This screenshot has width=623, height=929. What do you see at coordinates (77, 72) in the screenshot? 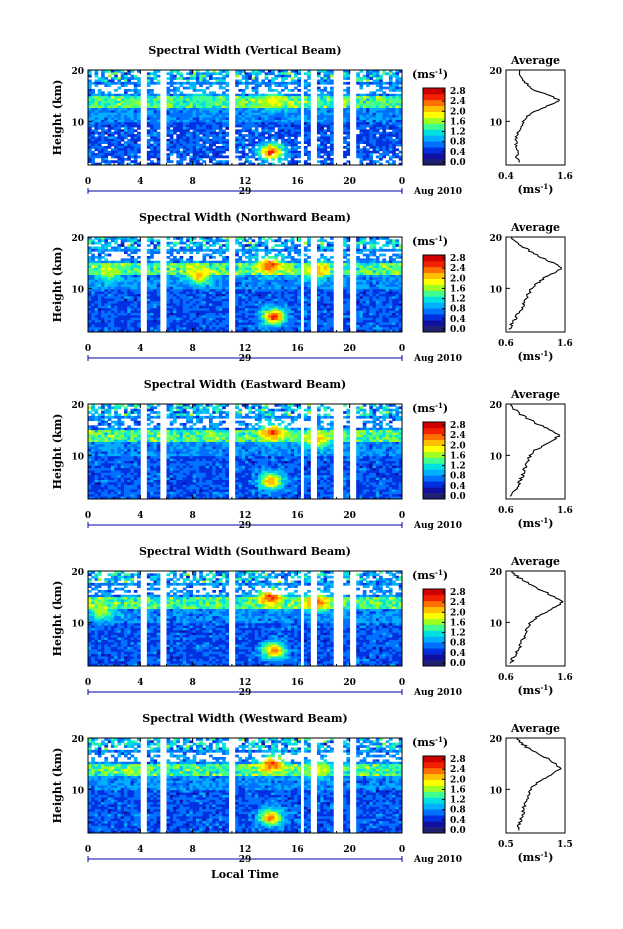
I see `y-tick-label: 20` at bounding box center [77, 72].